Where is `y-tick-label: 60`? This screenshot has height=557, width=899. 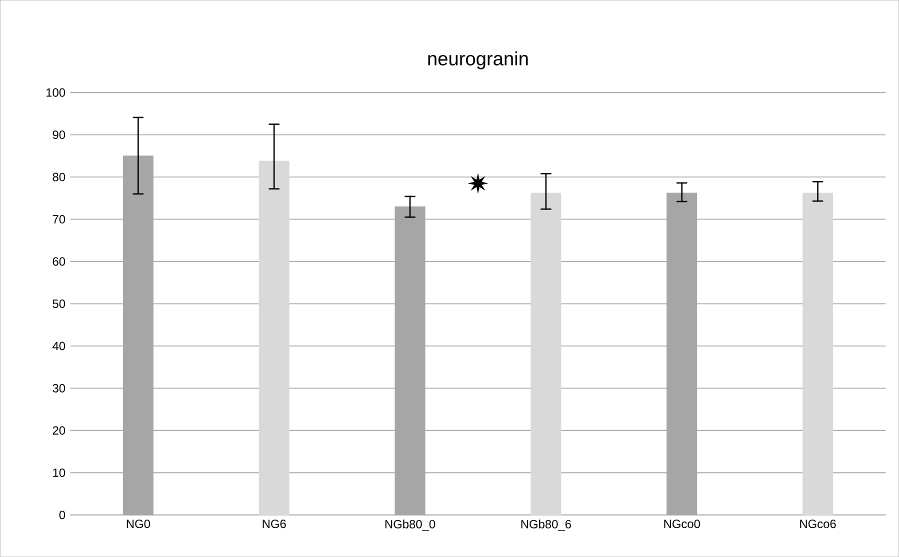 y-tick-label: 60 is located at coordinates (59, 261).